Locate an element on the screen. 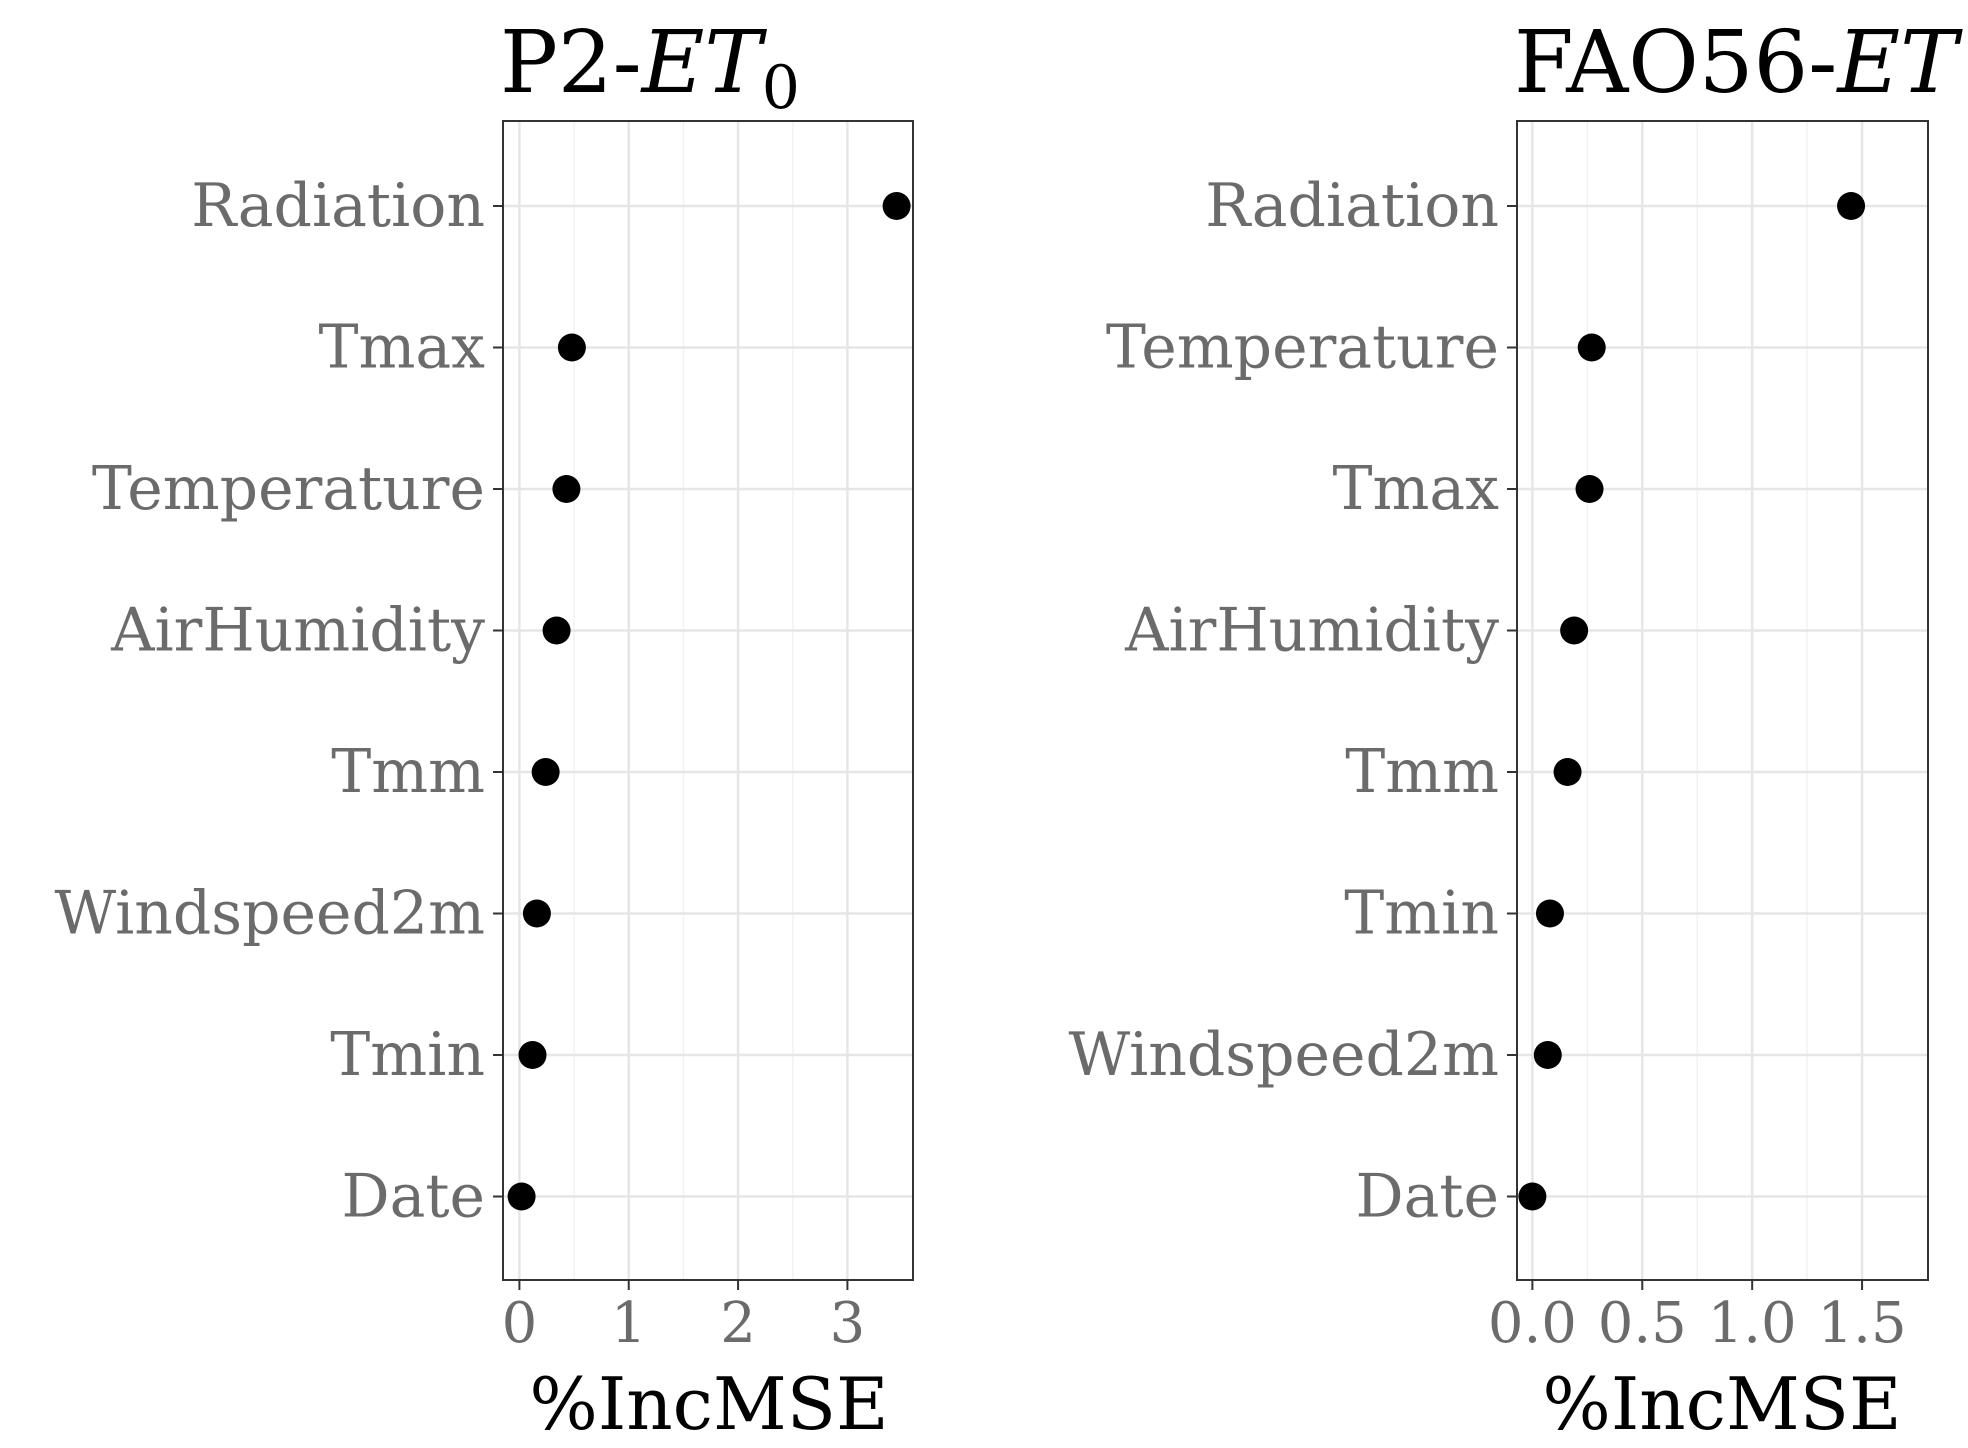 This screenshot has width=1968, height=1448. x-tick-label: 1.5 is located at coordinates (1862, 1323).